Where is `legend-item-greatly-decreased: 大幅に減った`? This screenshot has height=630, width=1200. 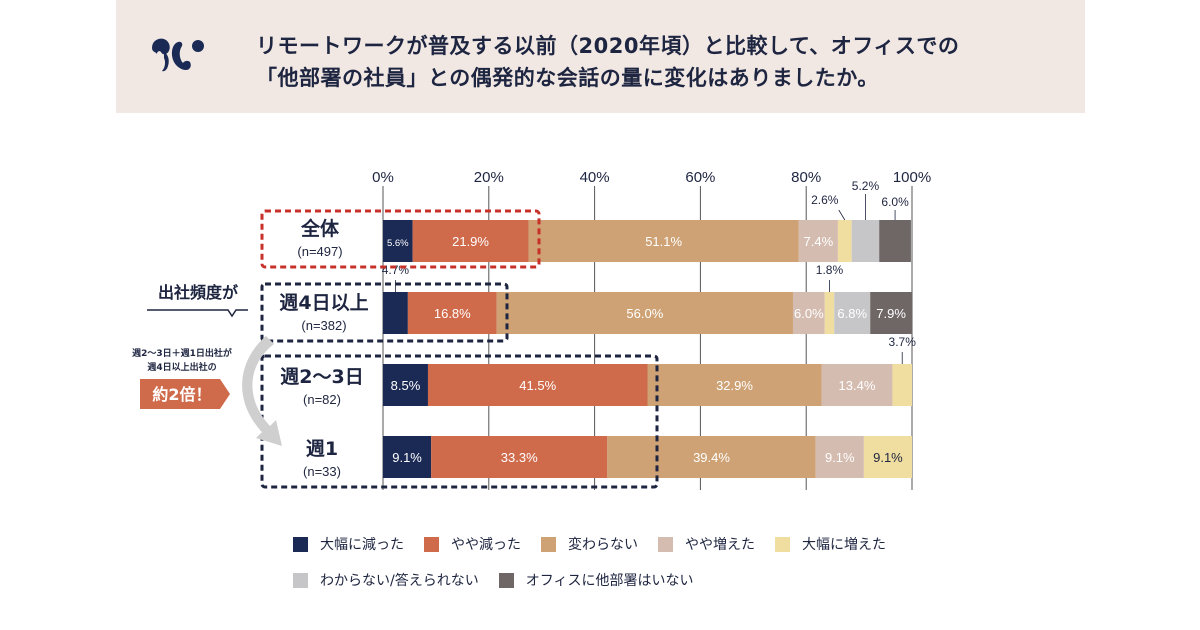 legend-item-greatly-decreased: 大幅に減った is located at coordinates (348, 544).